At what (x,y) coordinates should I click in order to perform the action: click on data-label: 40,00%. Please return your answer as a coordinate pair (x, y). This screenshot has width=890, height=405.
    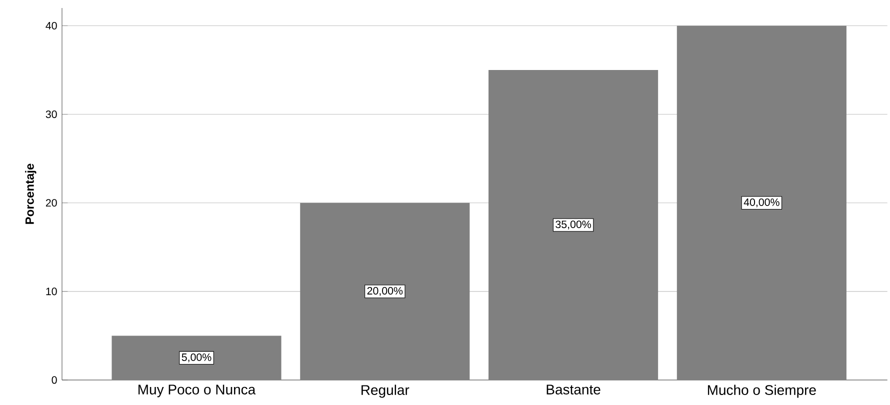
    Looking at the image, I should click on (762, 203).